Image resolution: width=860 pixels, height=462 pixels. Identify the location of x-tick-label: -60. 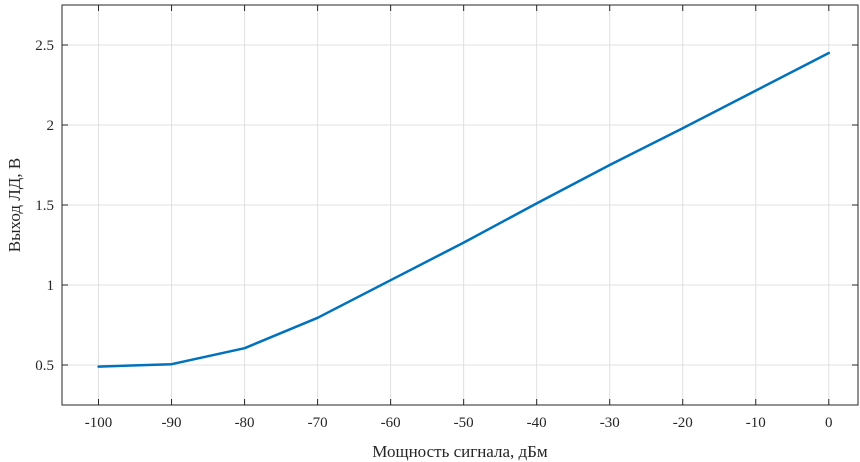
(391, 423).